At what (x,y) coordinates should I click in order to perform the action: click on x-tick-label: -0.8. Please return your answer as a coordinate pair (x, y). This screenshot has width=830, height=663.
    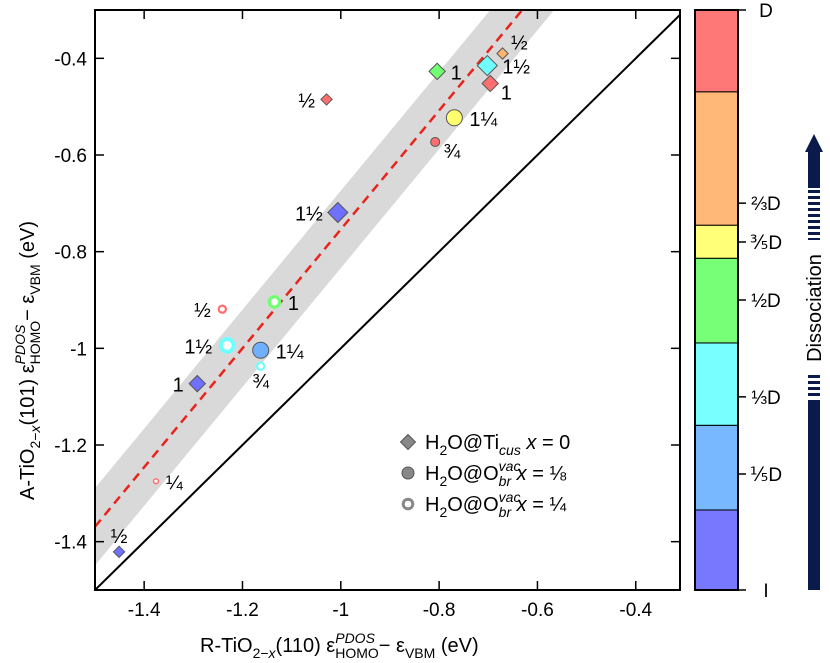
    Looking at the image, I should click on (439, 610).